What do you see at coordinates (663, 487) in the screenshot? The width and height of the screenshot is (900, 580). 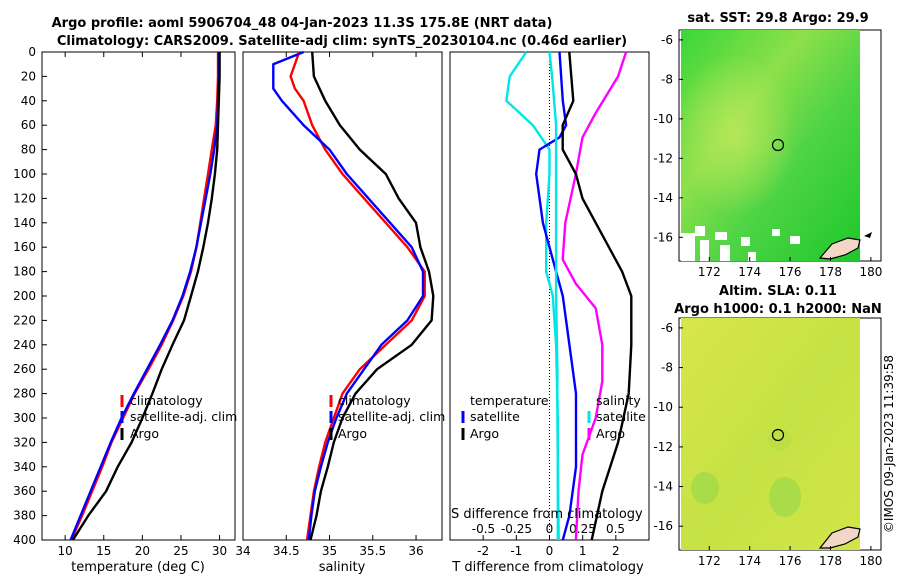 I see `lat-tick-label: -14` at bounding box center [663, 487].